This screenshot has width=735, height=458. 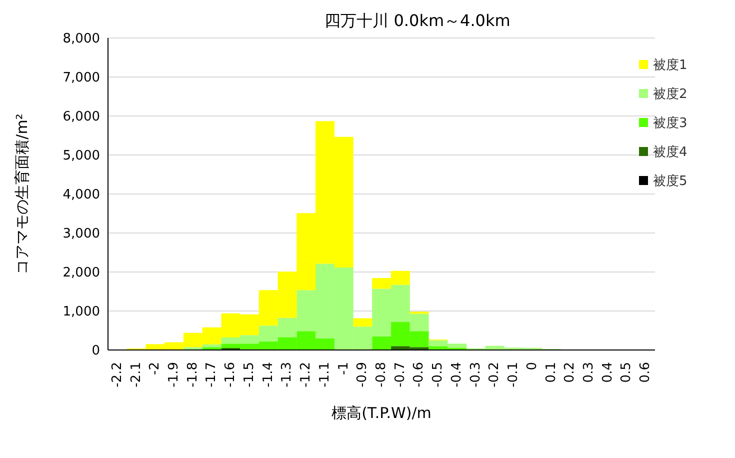 What do you see at coordinates (551, 372) in the screenshot?
I see `x-tick-label: 0.1` at bounding box center [551, 372].